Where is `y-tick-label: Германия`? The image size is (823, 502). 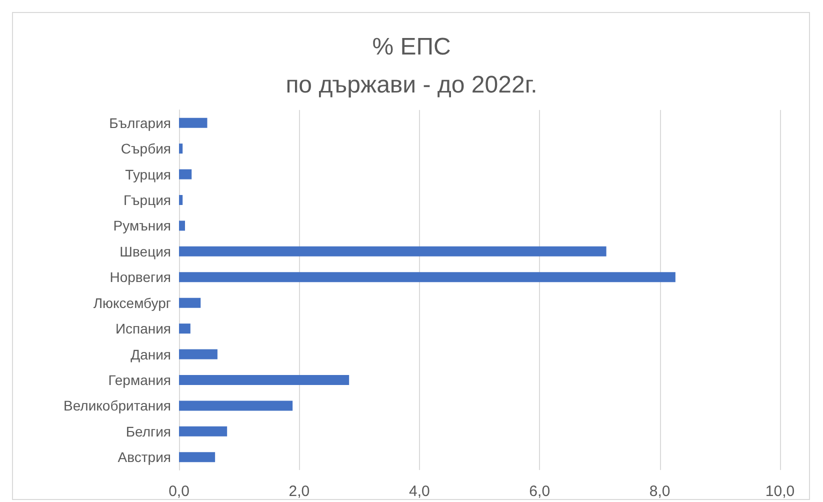
y-tick-label: Германия is located at coordinates (139, 380).